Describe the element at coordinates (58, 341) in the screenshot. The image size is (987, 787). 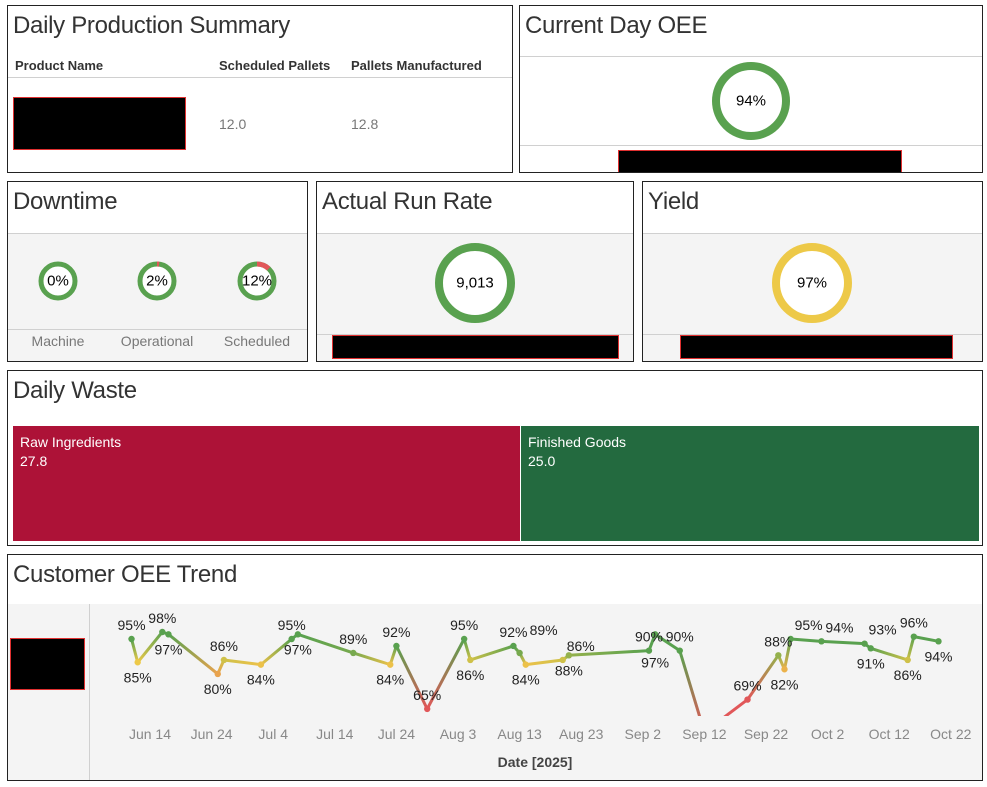
I see `machine-label: Machine` at that location.